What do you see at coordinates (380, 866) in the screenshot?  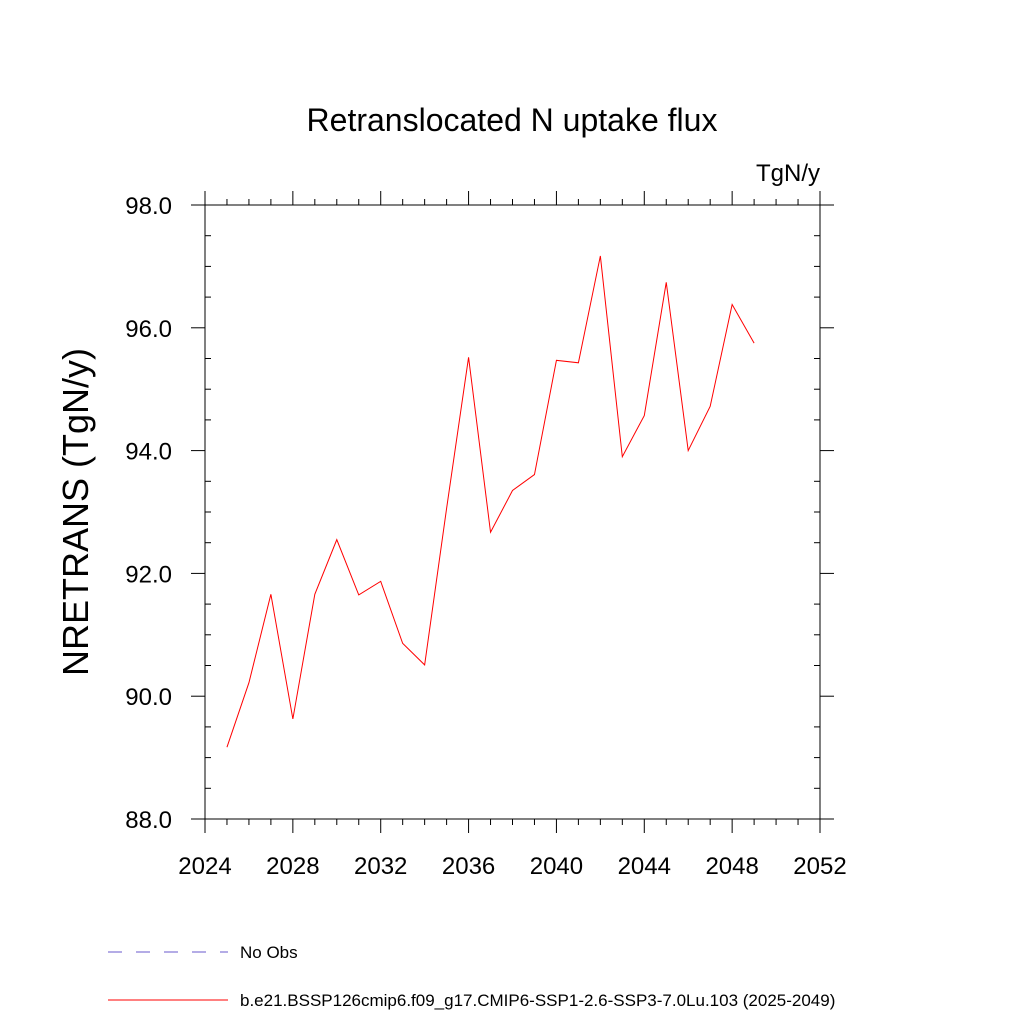 I see `x-tick-label: 2032` at bounding box center [380, 866].